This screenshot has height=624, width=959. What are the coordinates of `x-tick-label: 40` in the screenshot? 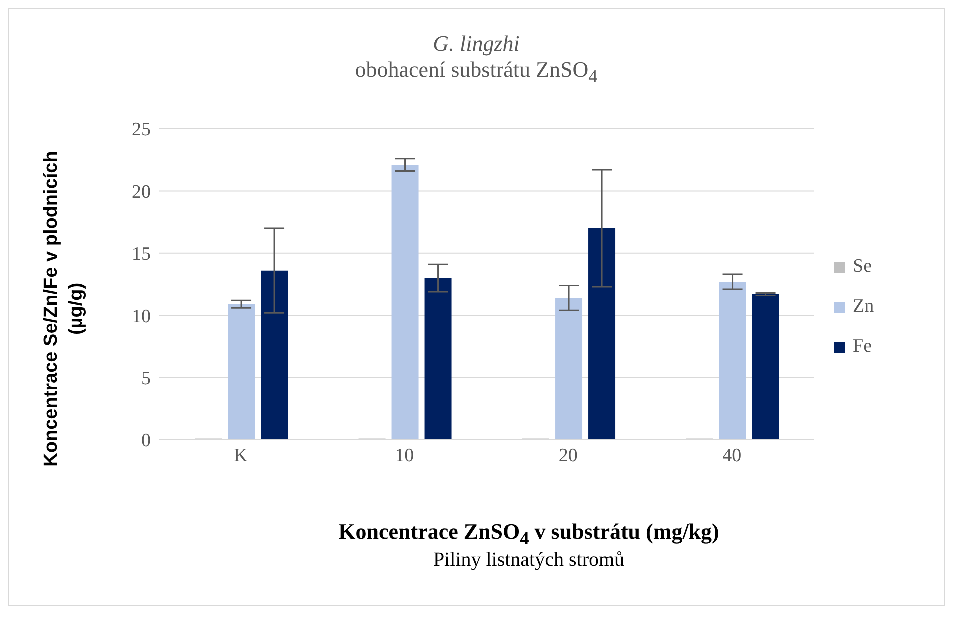 It's located at (732, 455).